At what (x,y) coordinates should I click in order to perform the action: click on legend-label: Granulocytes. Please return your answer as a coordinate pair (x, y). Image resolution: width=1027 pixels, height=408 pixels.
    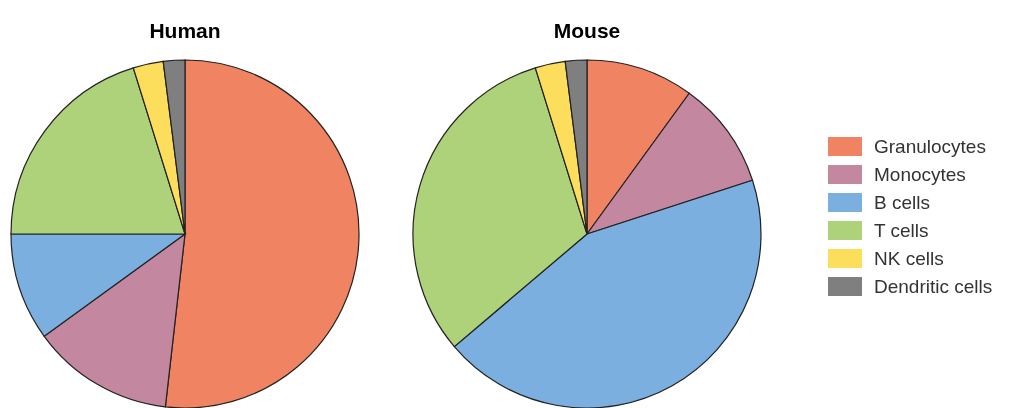
    Looking at the image, I should click on (930, 146).